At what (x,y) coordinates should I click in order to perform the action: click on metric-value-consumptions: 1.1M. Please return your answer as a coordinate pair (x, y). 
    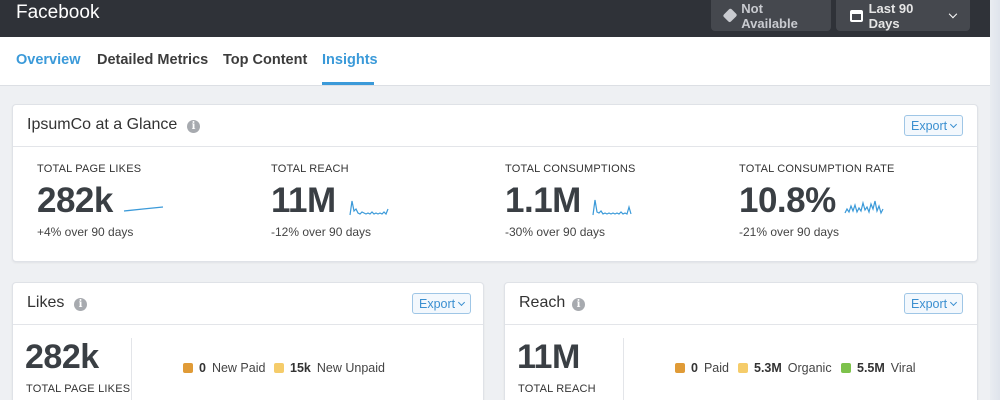
    Looking at the image, I should click on (543, 200).